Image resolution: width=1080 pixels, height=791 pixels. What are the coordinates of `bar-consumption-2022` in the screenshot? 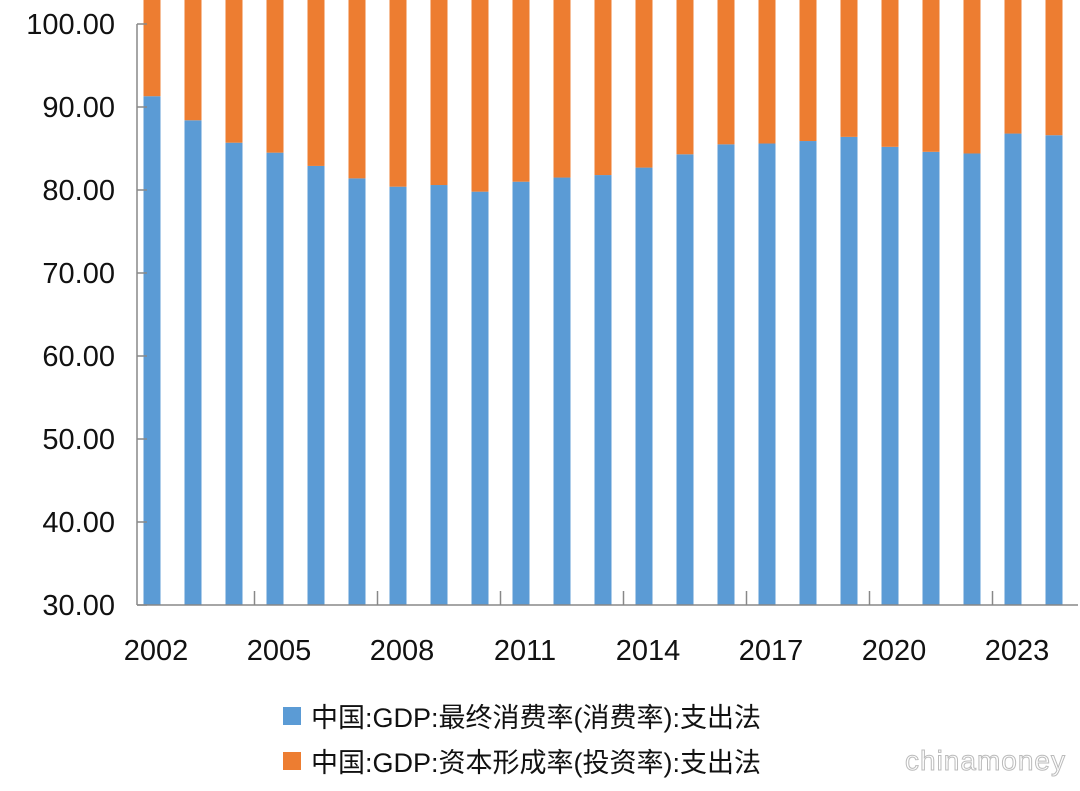 It's located at (972, 379).